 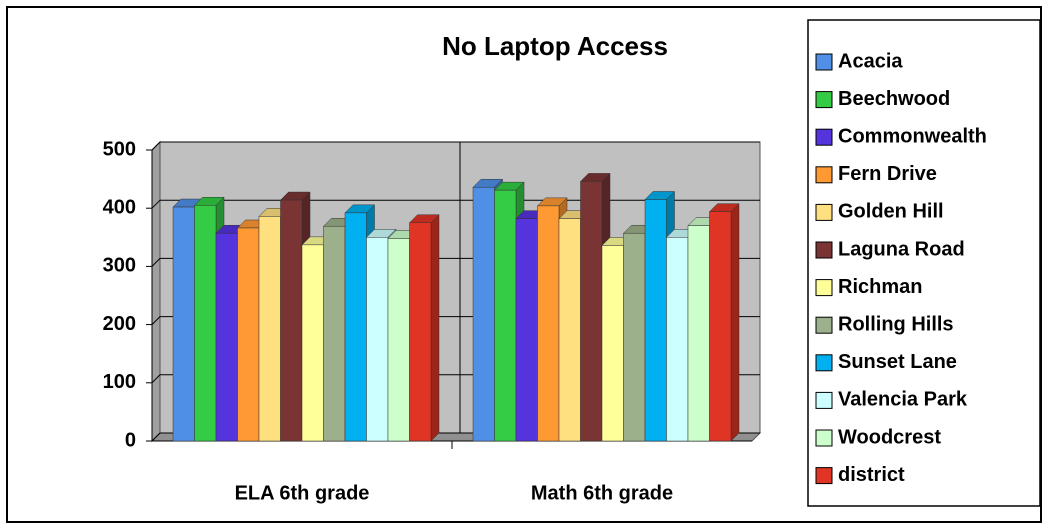 I want to click on x-tick-label: ELA 6th grade, so click(x=302, y=493).